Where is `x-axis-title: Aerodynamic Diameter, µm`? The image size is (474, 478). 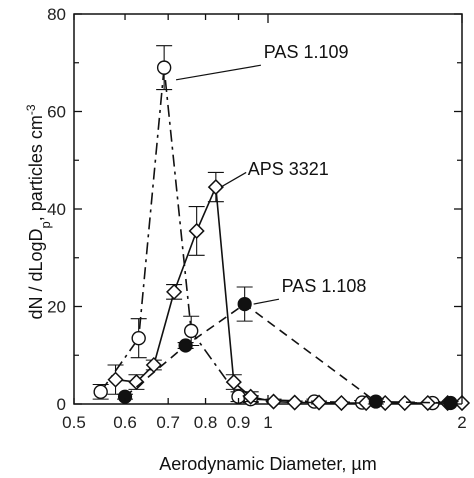 x-axis-title: Aerodynamic Diameter, µm is located at coordinates (267, 464).